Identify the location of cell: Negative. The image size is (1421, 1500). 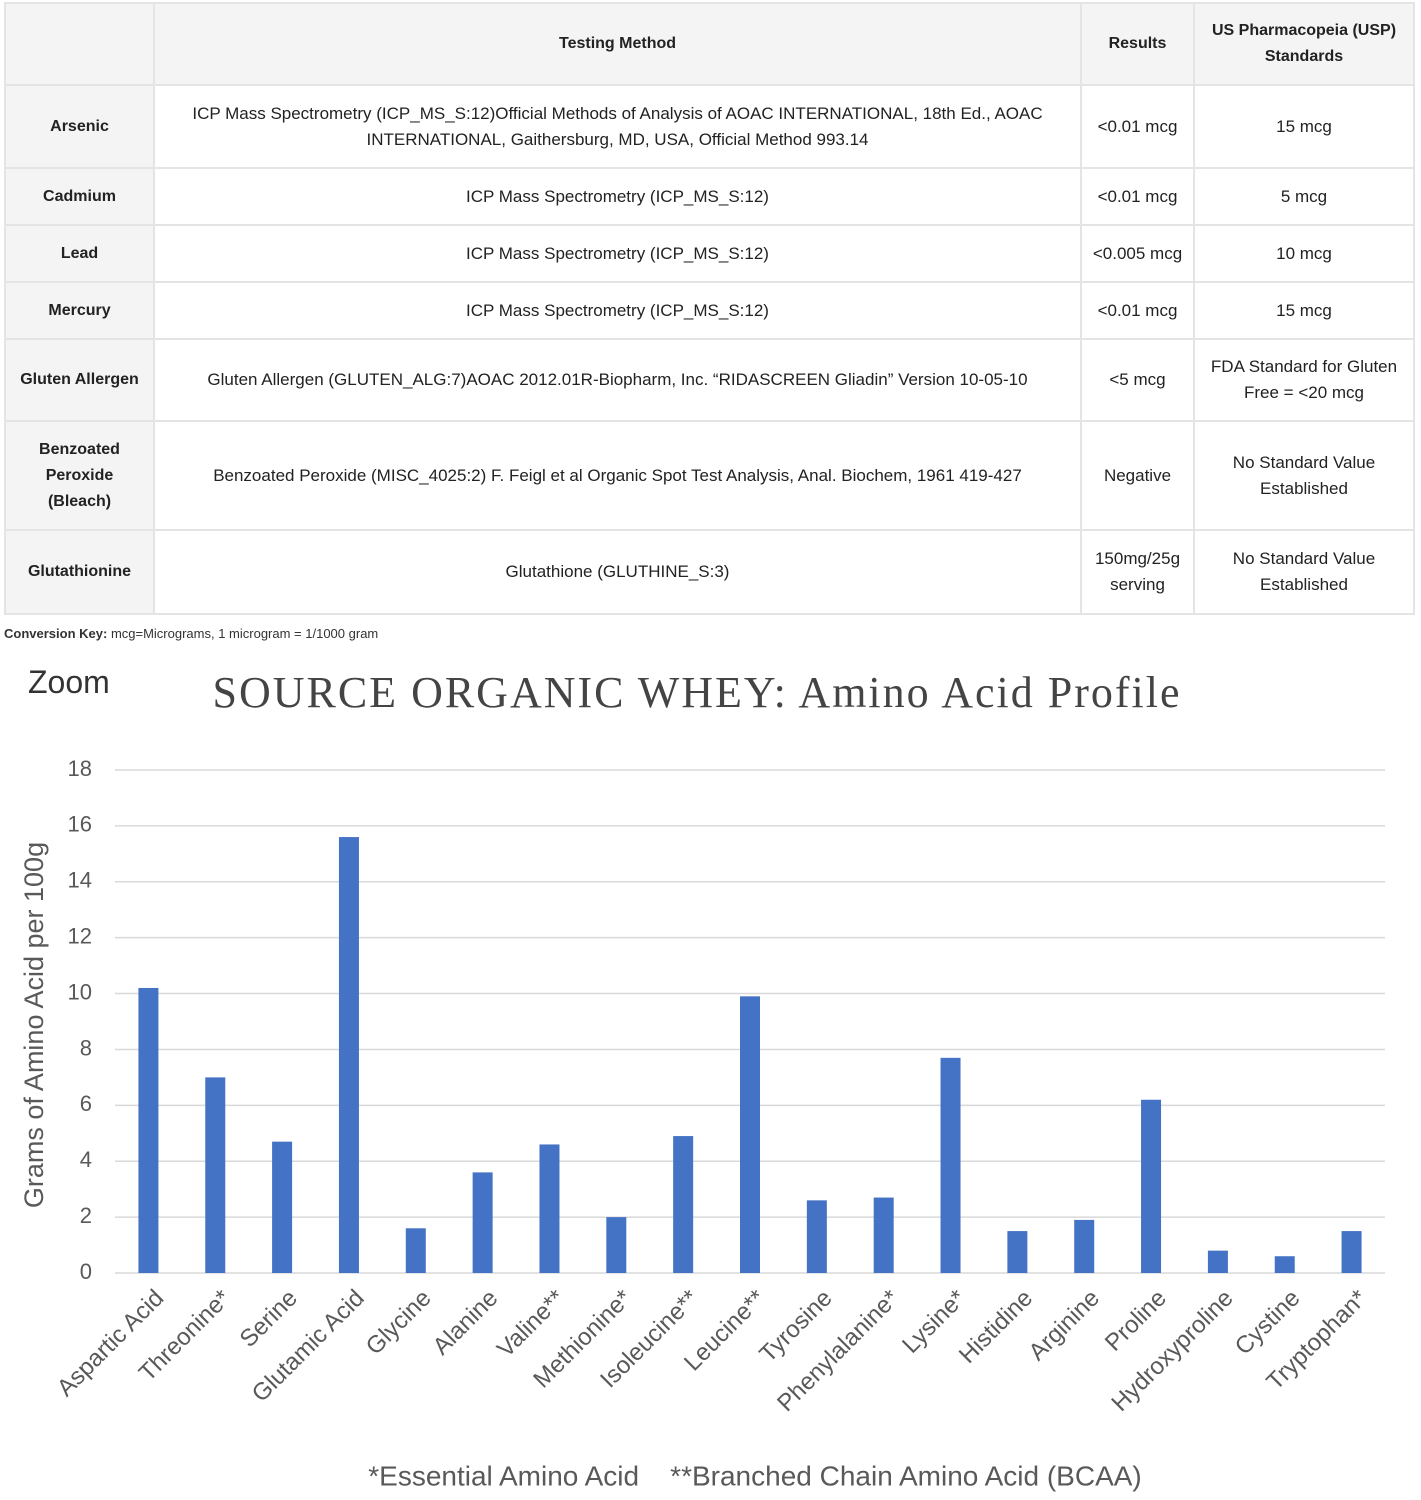
(1137, 475).